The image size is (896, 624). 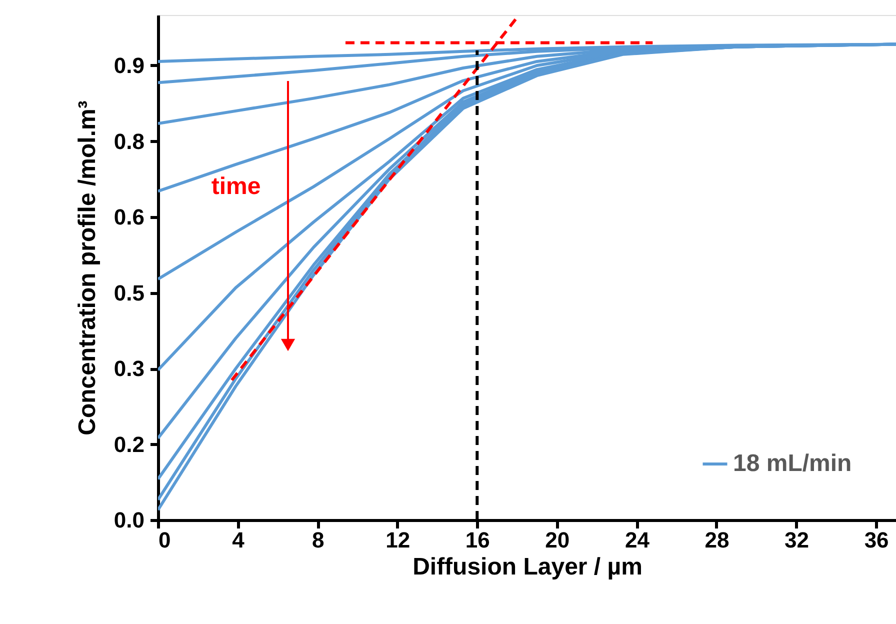 I want to click on x-tick-label: 16, so click(x=477, y=540).